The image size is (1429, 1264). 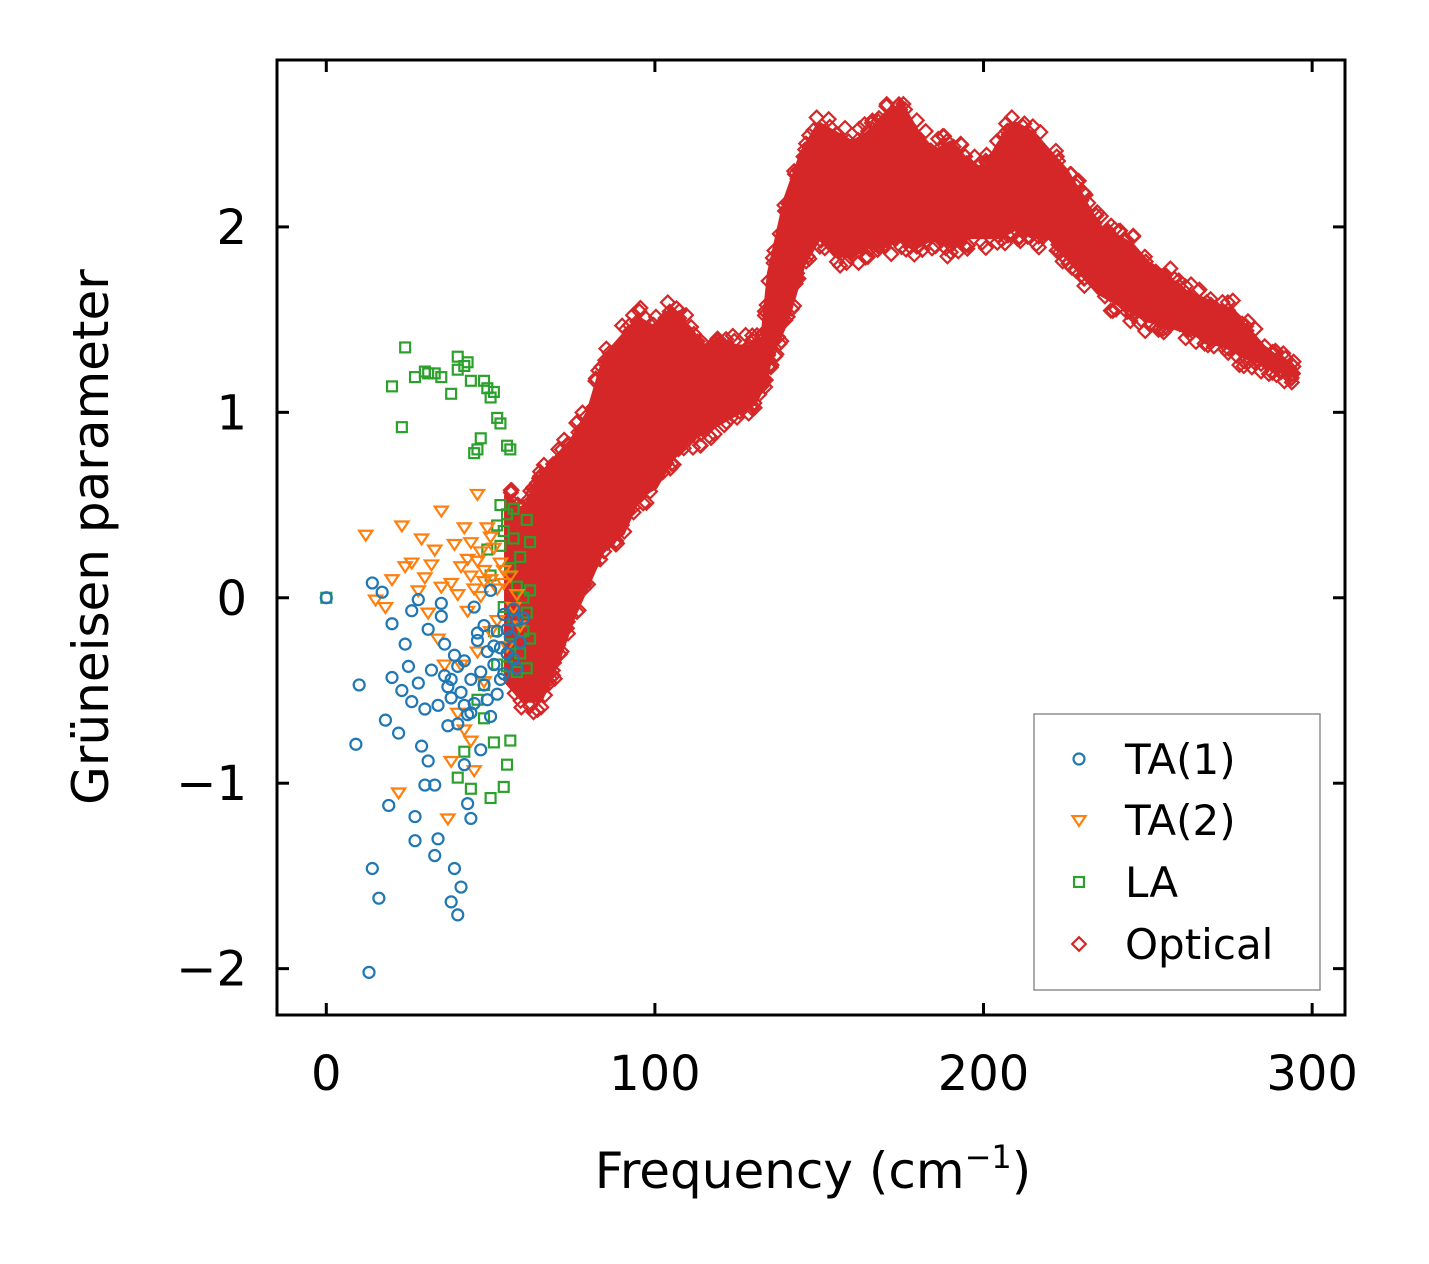 What do you see at coordinates (1151, 882) in the screenshot?
I see `legend-label-la: LA` at bounding box center [1151, 882].